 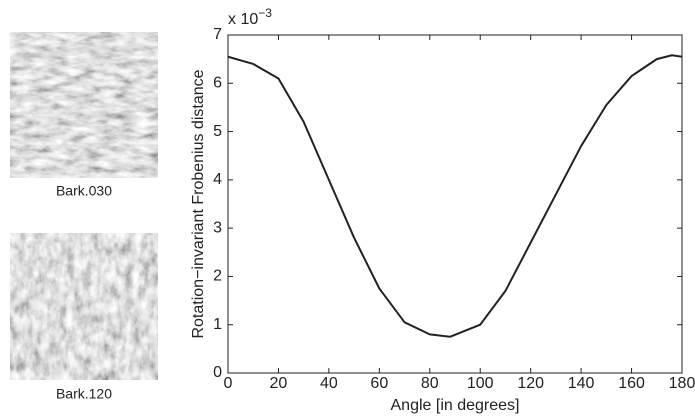 What do you see at coordinates (217, 83) in the screenshot?
I see `y-tick-label: 6` at bounding box center [217, 83].